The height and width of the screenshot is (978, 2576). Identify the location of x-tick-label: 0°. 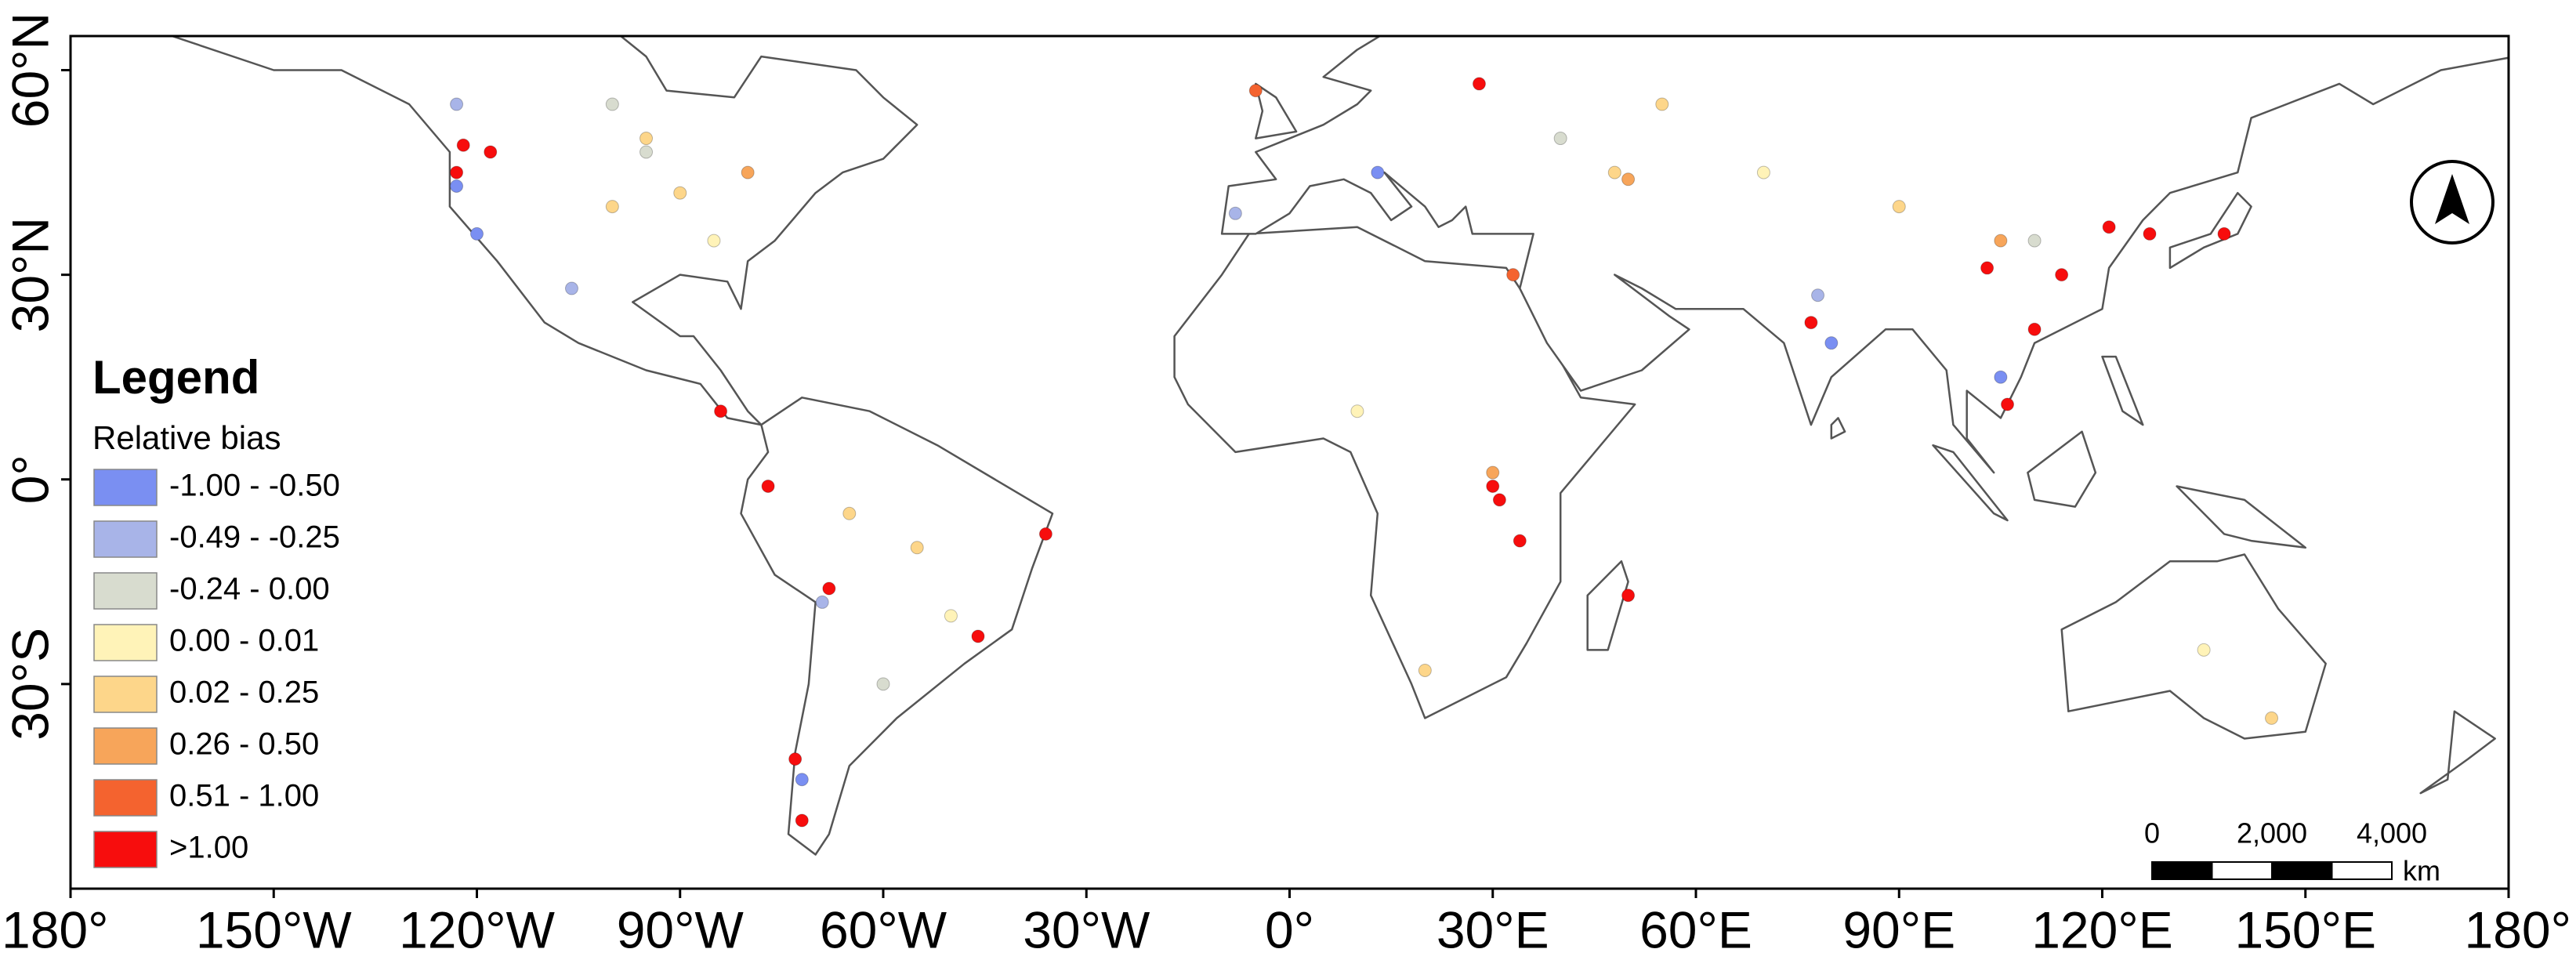
(1289, 929).